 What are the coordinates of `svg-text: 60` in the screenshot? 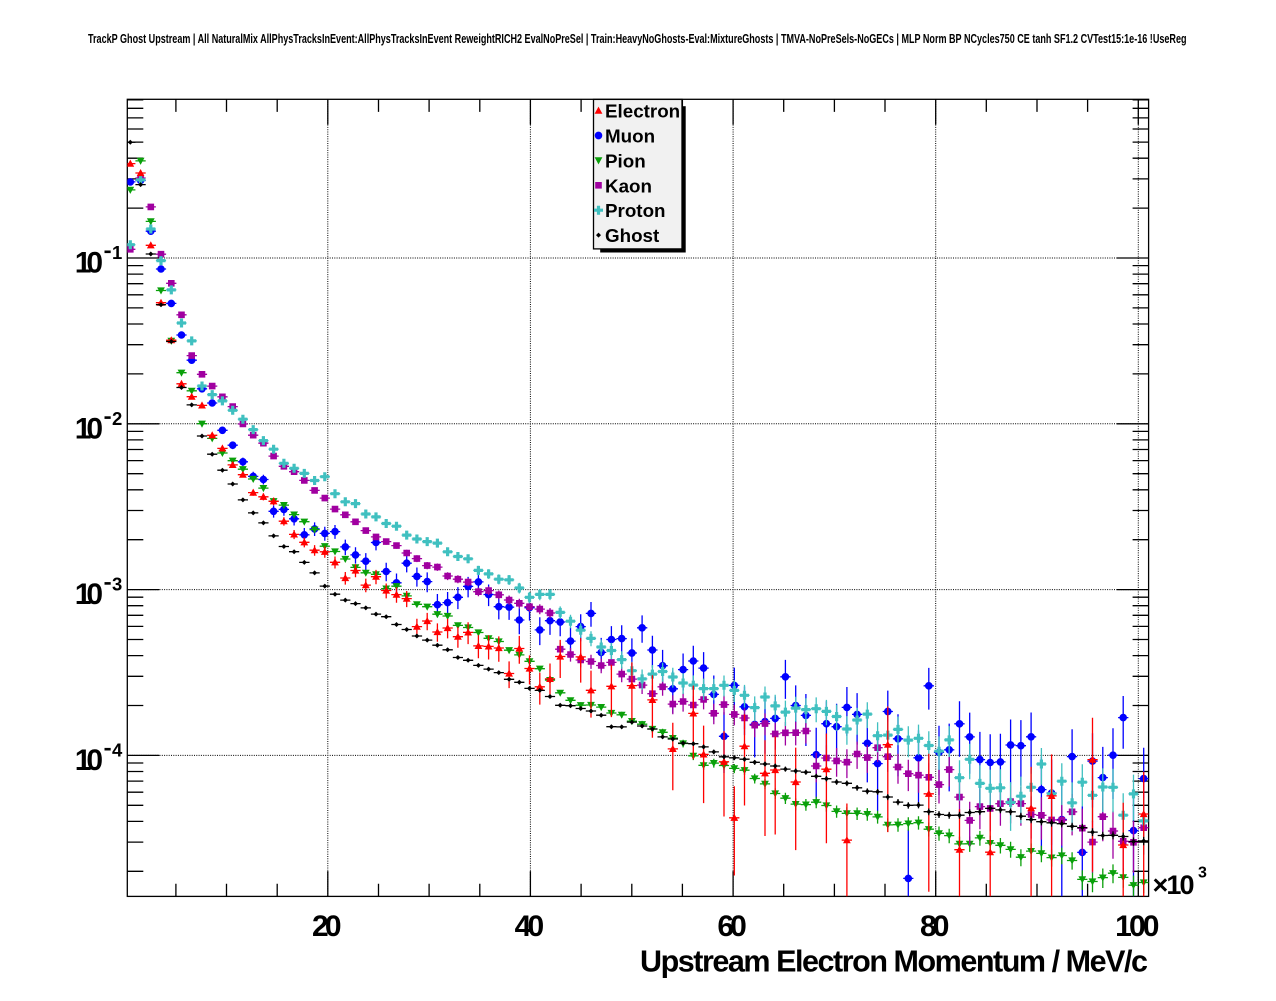 It's located at (732, 926).